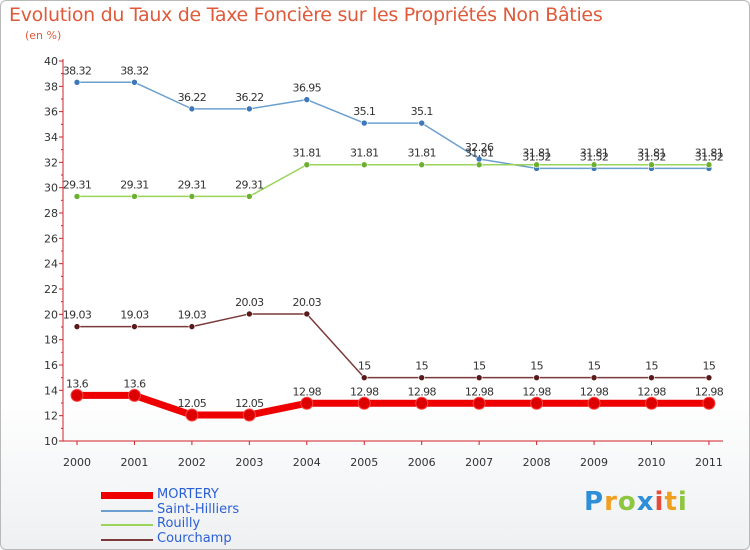  I want to click on y-tick-label: 28, so click(51, 213).